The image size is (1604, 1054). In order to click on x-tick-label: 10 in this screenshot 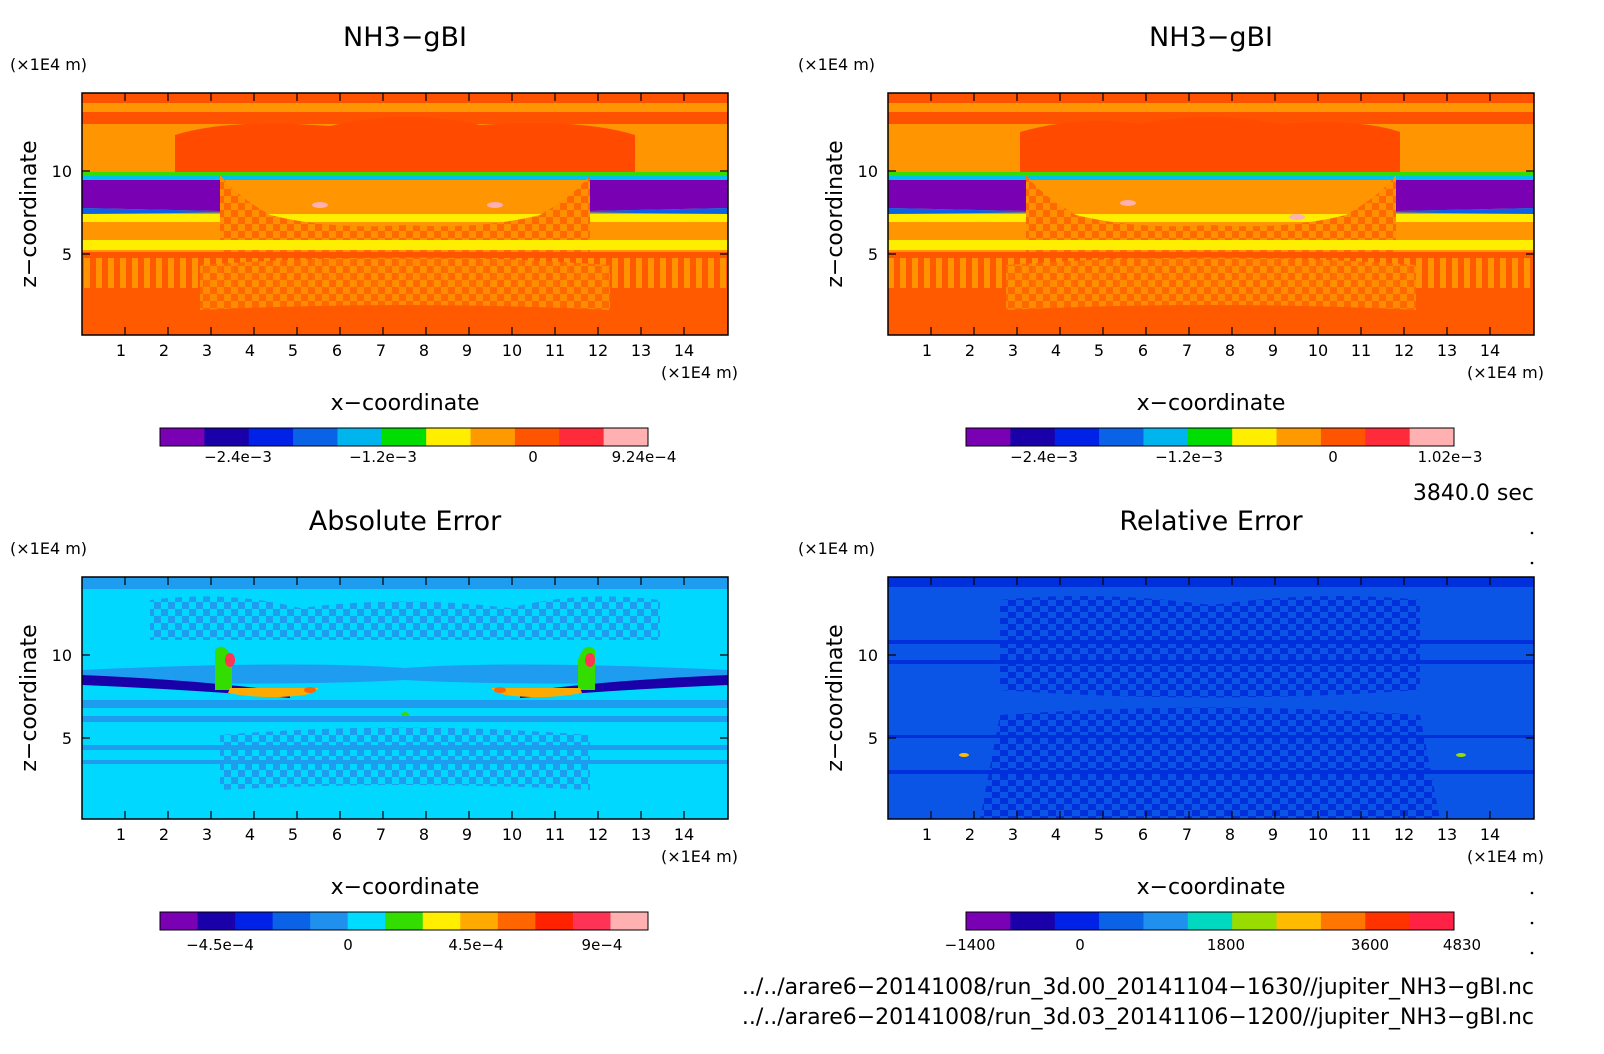, I will do `click(512, 350)`.